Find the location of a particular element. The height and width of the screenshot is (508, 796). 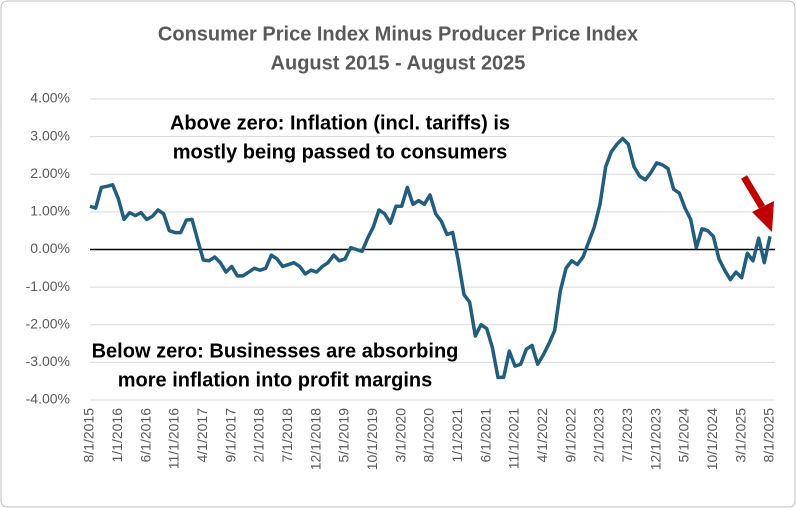

y-tick-label: 0.00% is located at coordinates (50, 248).